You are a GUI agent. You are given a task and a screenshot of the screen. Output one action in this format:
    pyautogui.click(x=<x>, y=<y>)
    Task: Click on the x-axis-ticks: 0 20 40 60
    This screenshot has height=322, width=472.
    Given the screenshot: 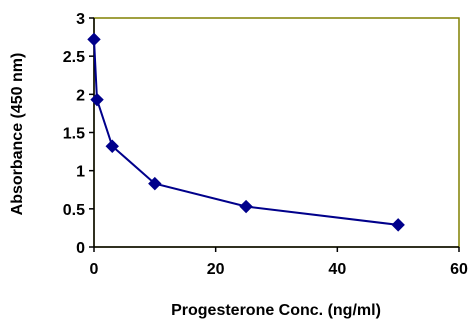 What is the action you would take?
    pyautogui.click(x=279, y=262)
    